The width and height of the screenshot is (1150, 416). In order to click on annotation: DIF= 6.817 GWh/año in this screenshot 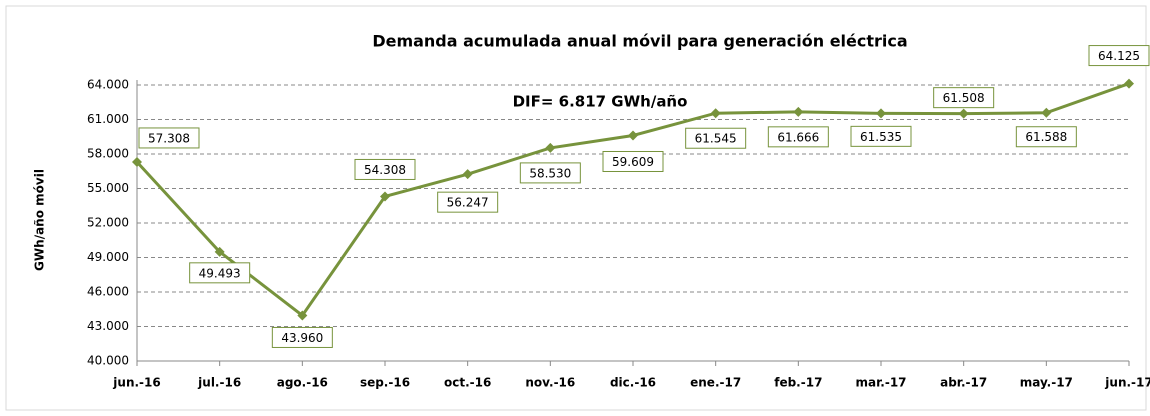, I will do `click(600, 102)`.